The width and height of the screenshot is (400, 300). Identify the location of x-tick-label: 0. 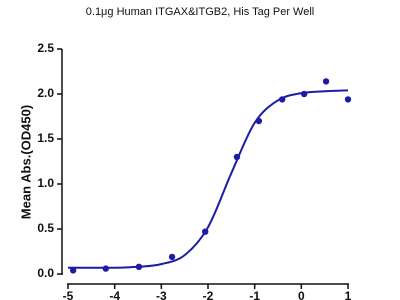
(301, 294).